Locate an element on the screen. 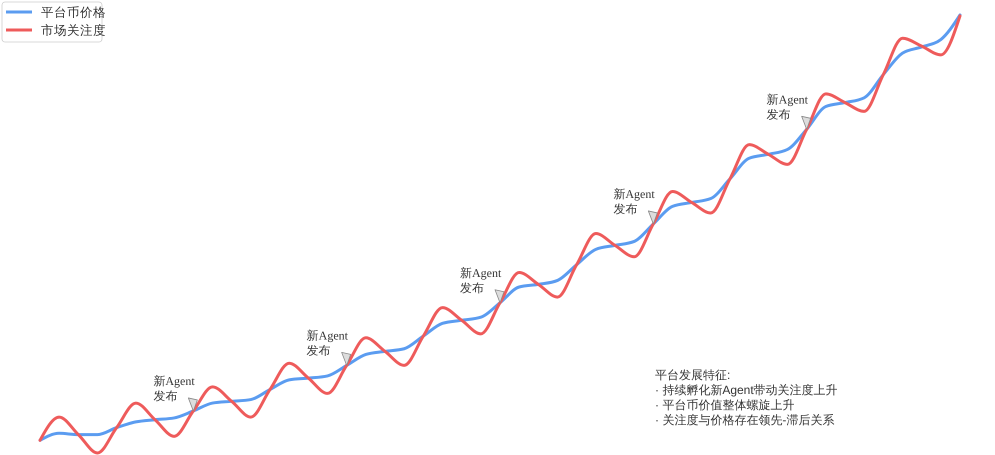  legend-label: 平台币价格 is located at coordinates (73, 13).